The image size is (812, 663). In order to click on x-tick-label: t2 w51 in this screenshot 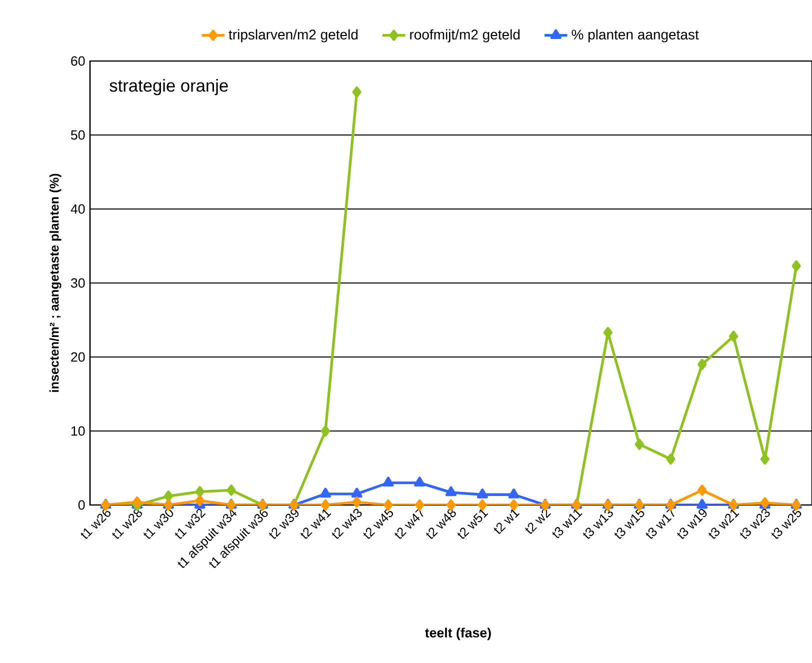, I will do `click(472, 524)`.